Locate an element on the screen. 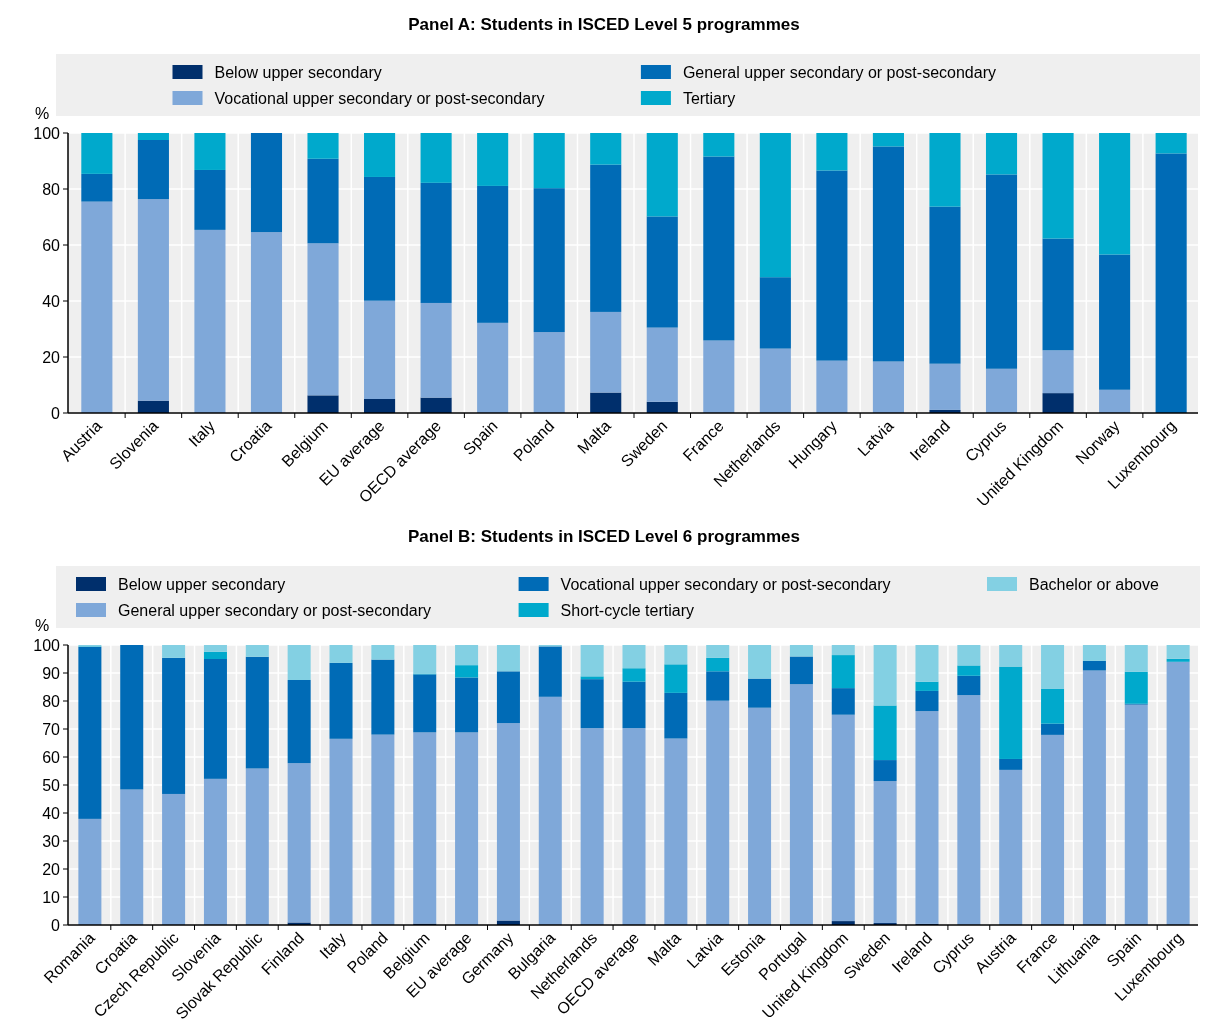 This screenshot has height=1032, width=1208. legend-label: Bachelor or above is located at coordinates (1094, 584).